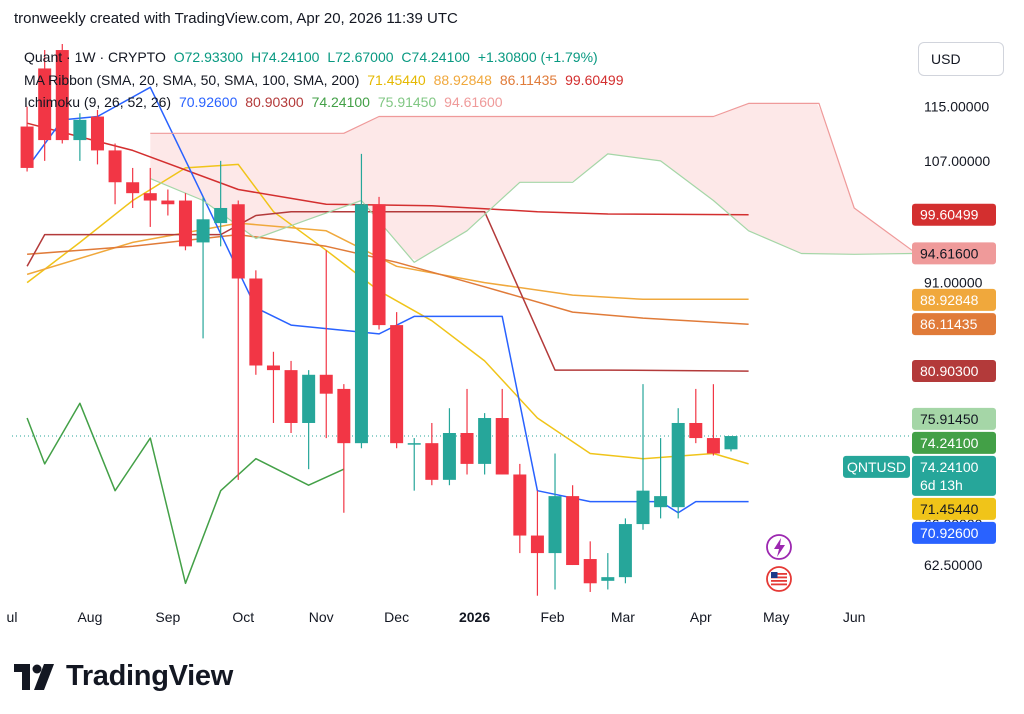  Describe the element at coordinates (474, 617) in the screenshot. I see `x-tick-label: 2026` at that location.